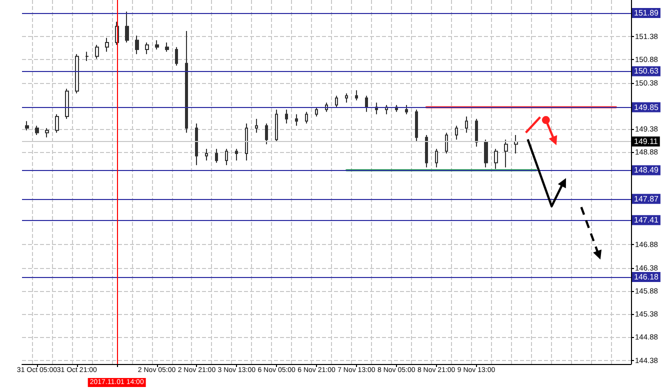 The image size is (665, 390). Describe the element at coordinates (647, 170) in the screenshot. I see `ref-line-label: 148.49` at that location.